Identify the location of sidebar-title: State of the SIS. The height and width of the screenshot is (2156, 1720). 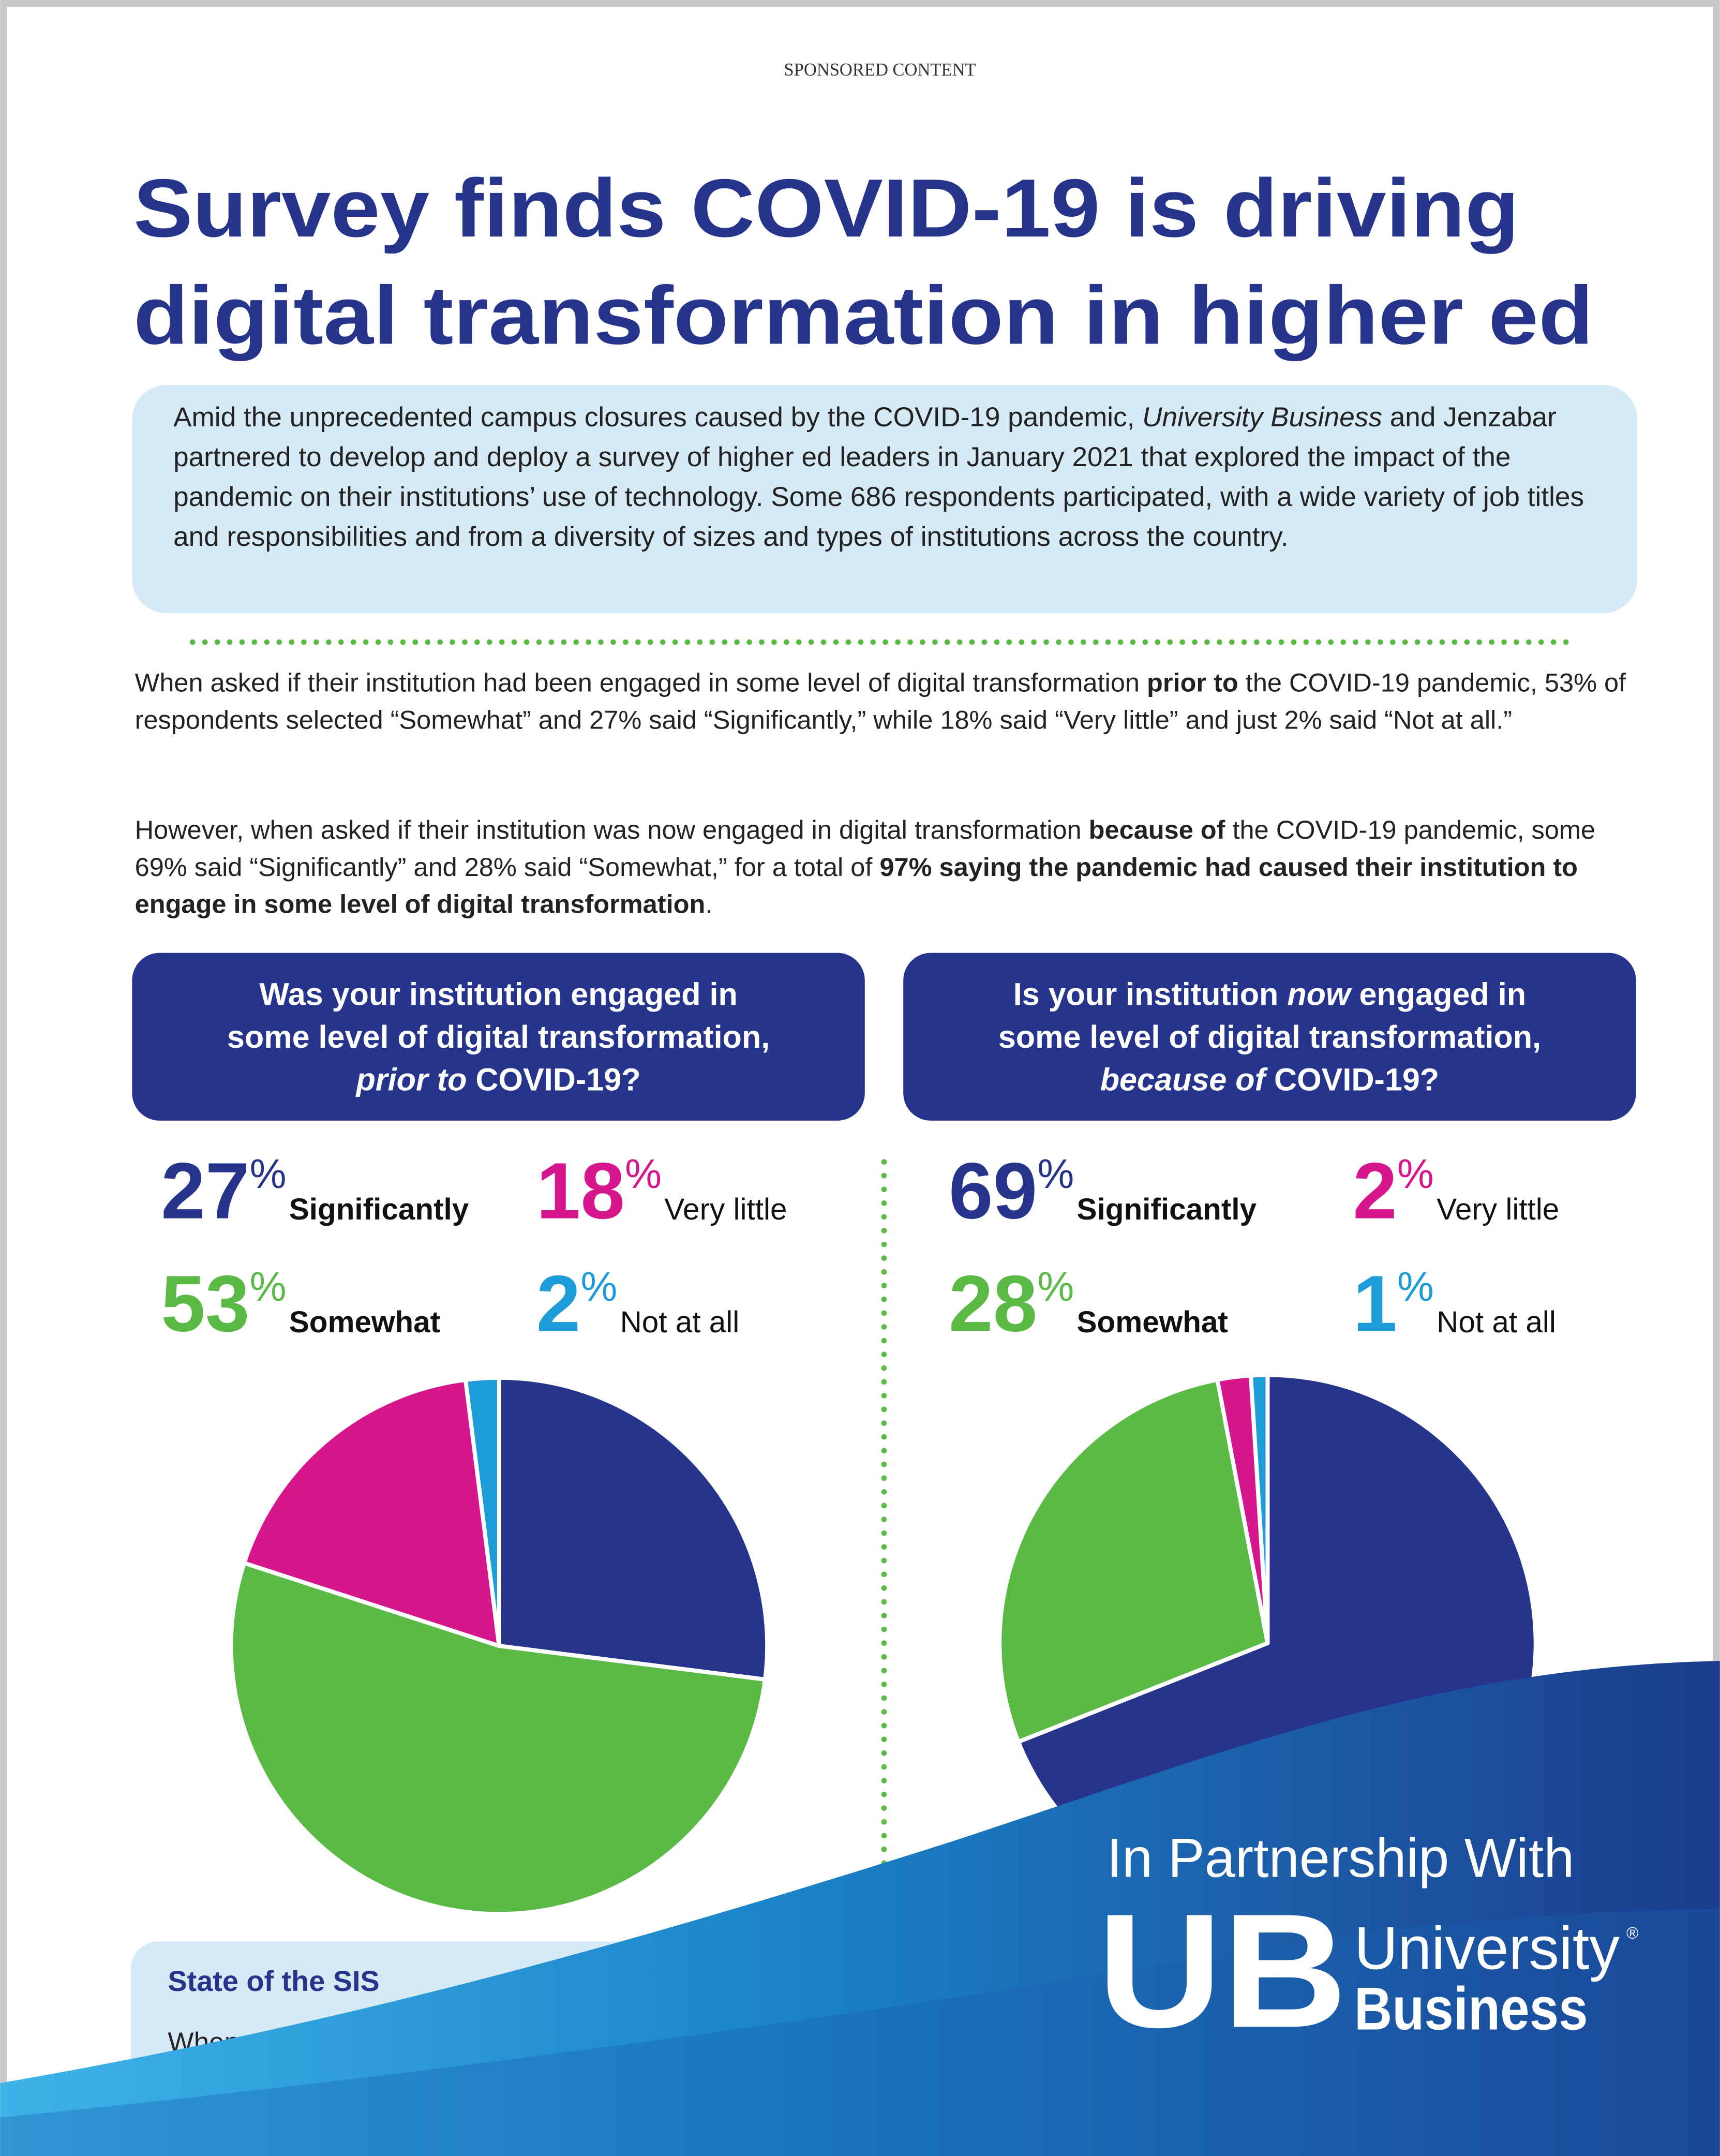
(274, 1981).